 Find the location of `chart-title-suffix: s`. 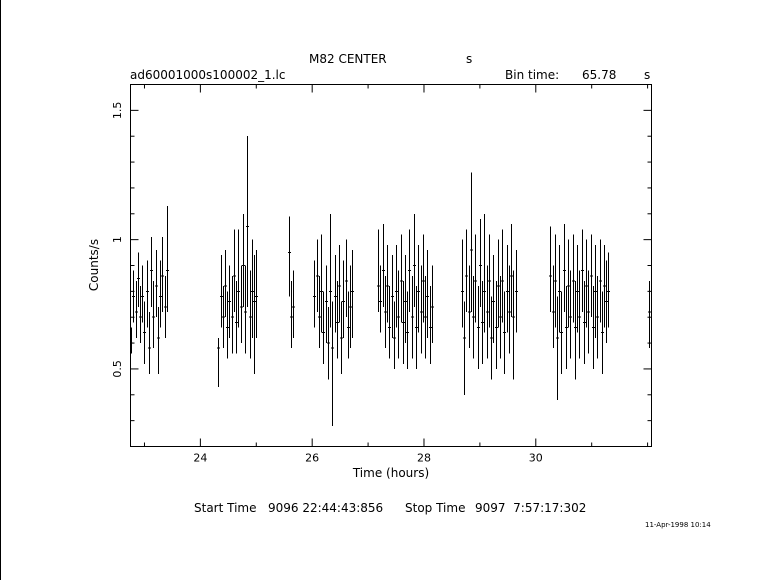

chart-title-suffix: s is located at coordinates (469, 59).